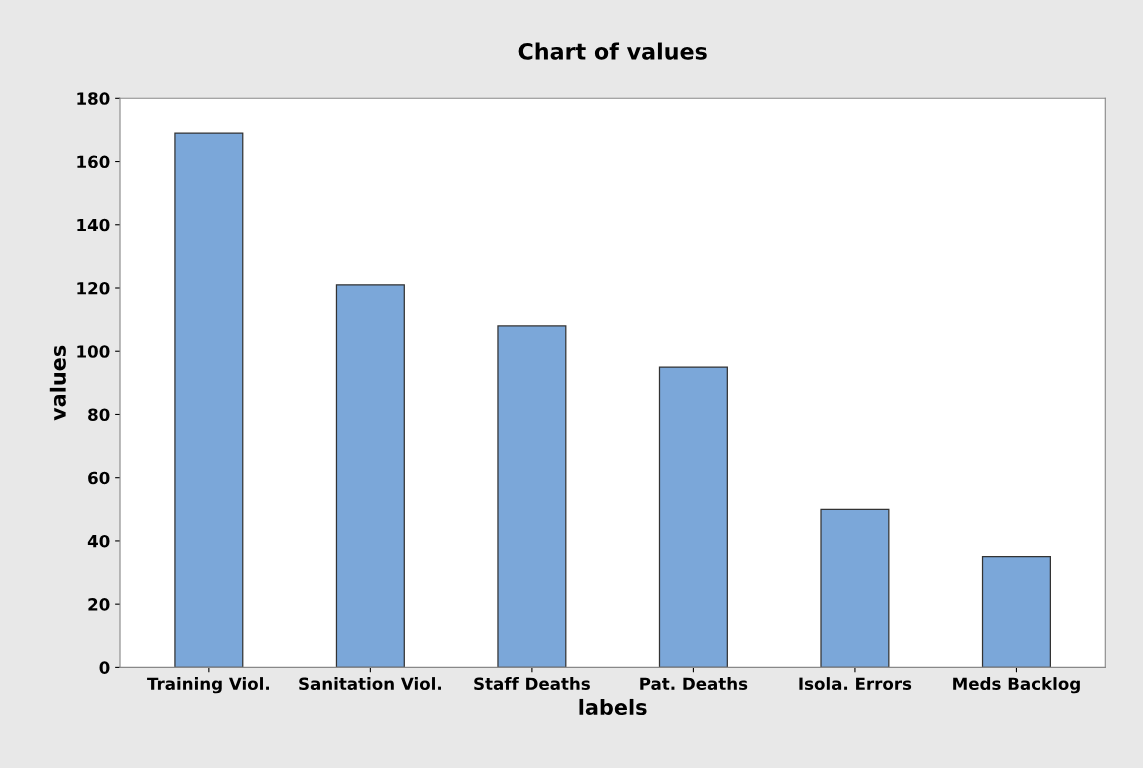  I want to click on y-tick-label: 0, so click(104, 667).